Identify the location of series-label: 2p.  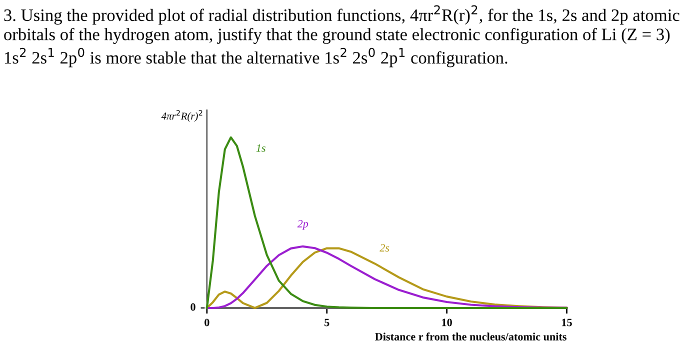
(302, 225).